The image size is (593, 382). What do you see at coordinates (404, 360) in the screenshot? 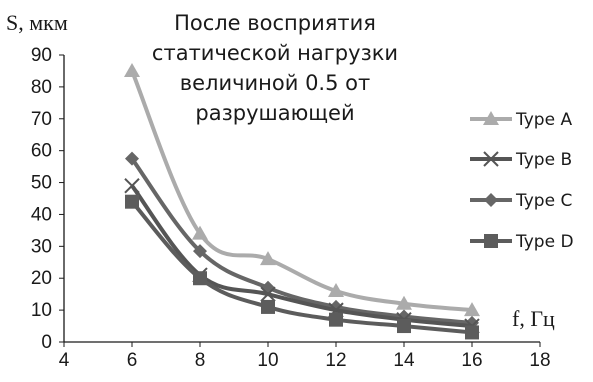
I see `x-tick-label: 14` at bounding box center [404, 360].